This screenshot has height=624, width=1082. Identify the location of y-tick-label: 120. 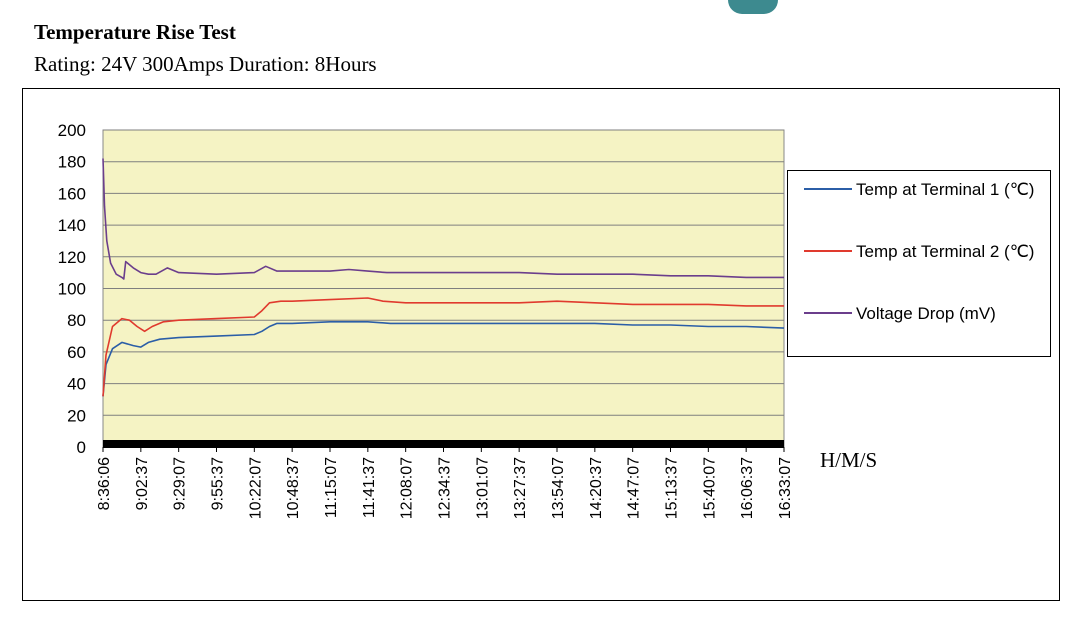
(72, 257).